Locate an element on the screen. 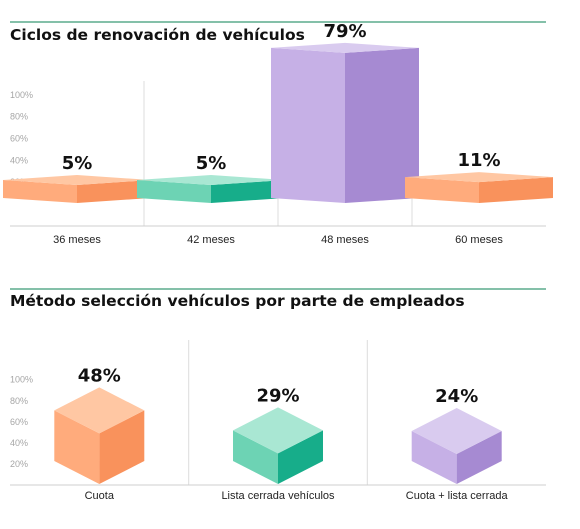 This screenshot has height=529, width=580. chart-2-category-label: Lista cerrada vehículos is located at coordinates (278, 496).